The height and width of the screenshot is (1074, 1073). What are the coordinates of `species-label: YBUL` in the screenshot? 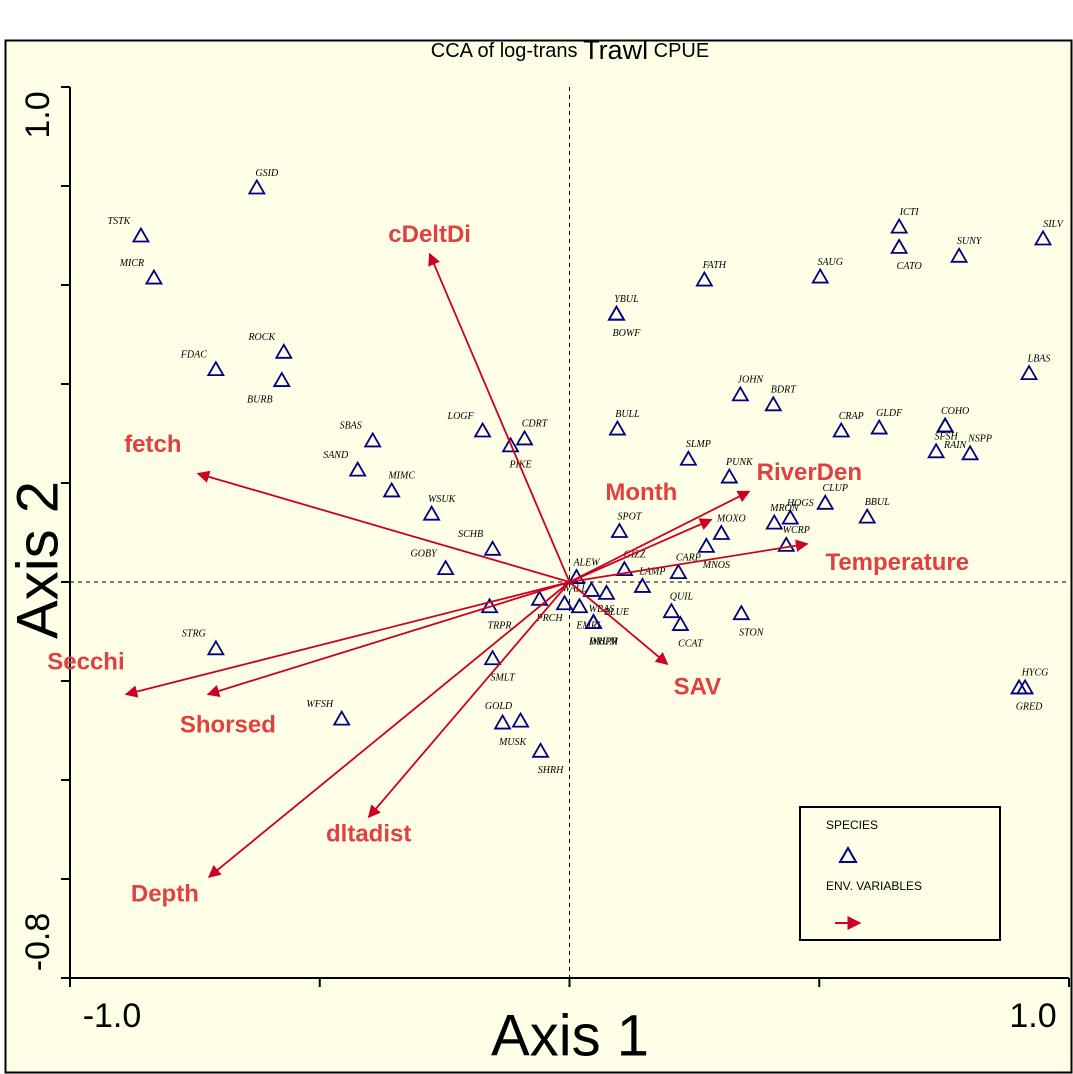 It's located at (626, 299).